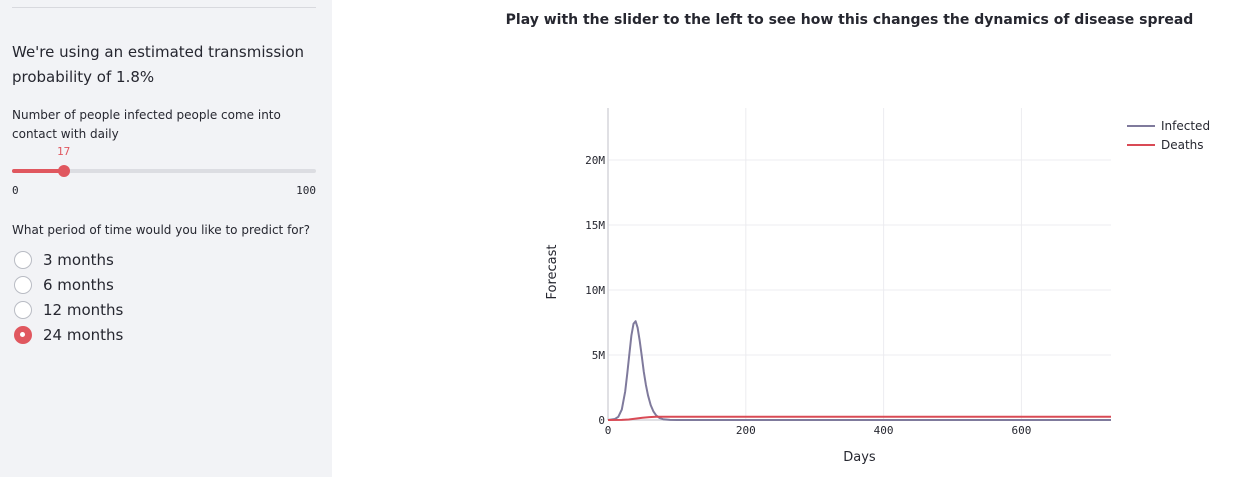 This screenshot has height=477, width=1245. What do you see at coordinates (859, 457) in the screenshot?
I see `x-axis-title: Days` at bounding box center [859, 457].